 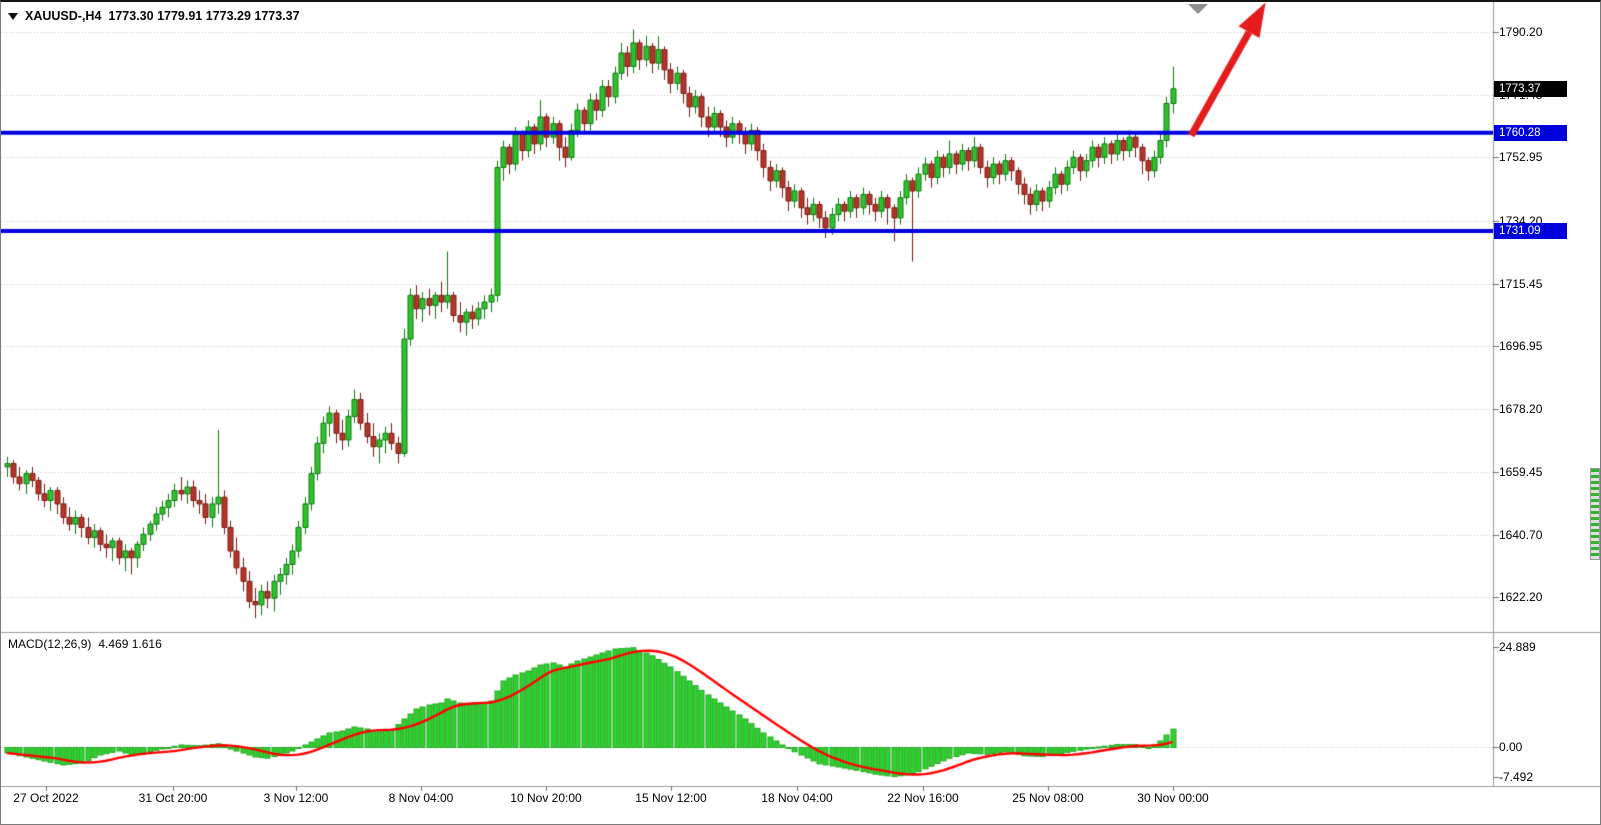 What do you see at coordinates (1511, 747) in the screenshot?
I see `macd-axis-label: 0.00` at bounding box center [1511, 747].